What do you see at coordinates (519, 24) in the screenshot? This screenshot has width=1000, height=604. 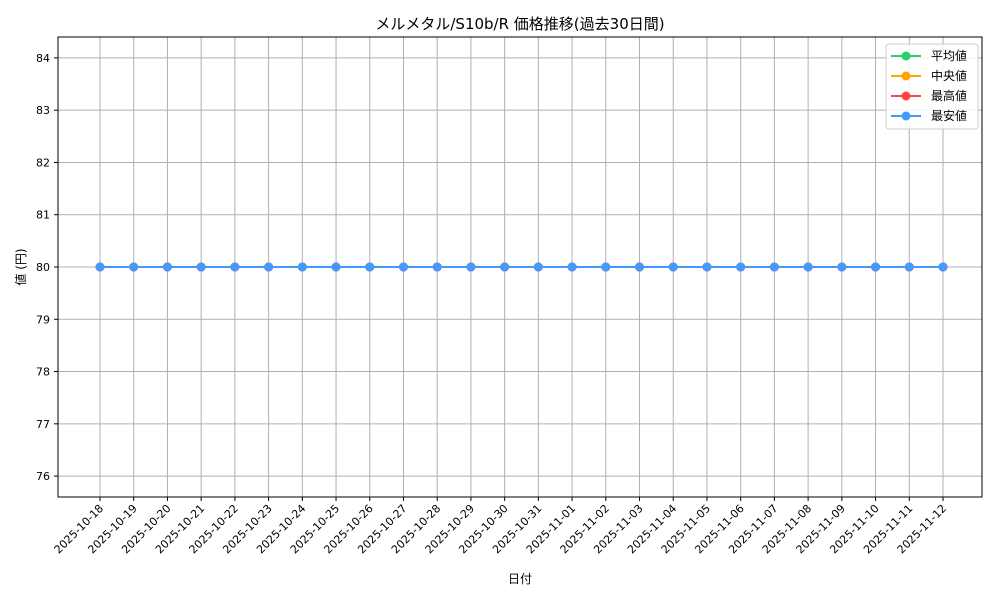 I see `chart-title: メルメタル/S10b/R 価格推移(過去30日間)` at bounding box center [519, 24].